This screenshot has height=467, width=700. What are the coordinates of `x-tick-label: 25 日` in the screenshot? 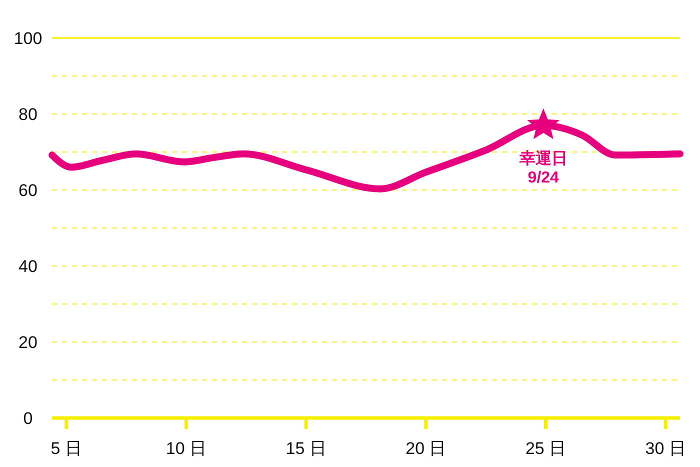 It's located at (545, 448).